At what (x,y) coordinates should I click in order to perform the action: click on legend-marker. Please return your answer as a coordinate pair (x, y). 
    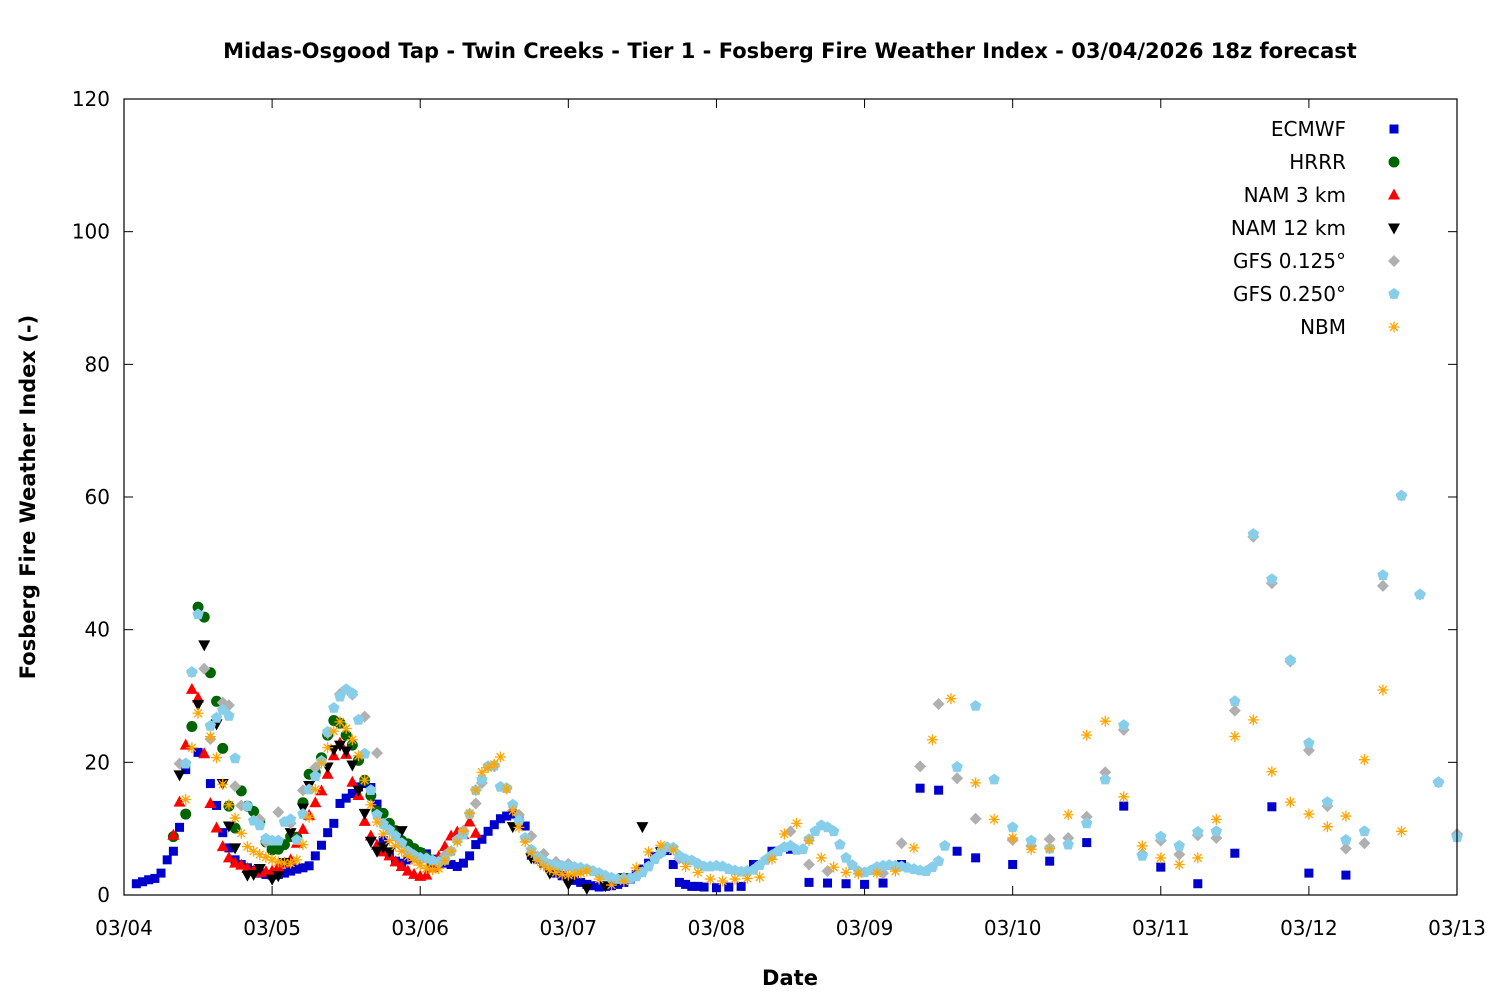
    Looking at the image, I should click on (1394, 261).